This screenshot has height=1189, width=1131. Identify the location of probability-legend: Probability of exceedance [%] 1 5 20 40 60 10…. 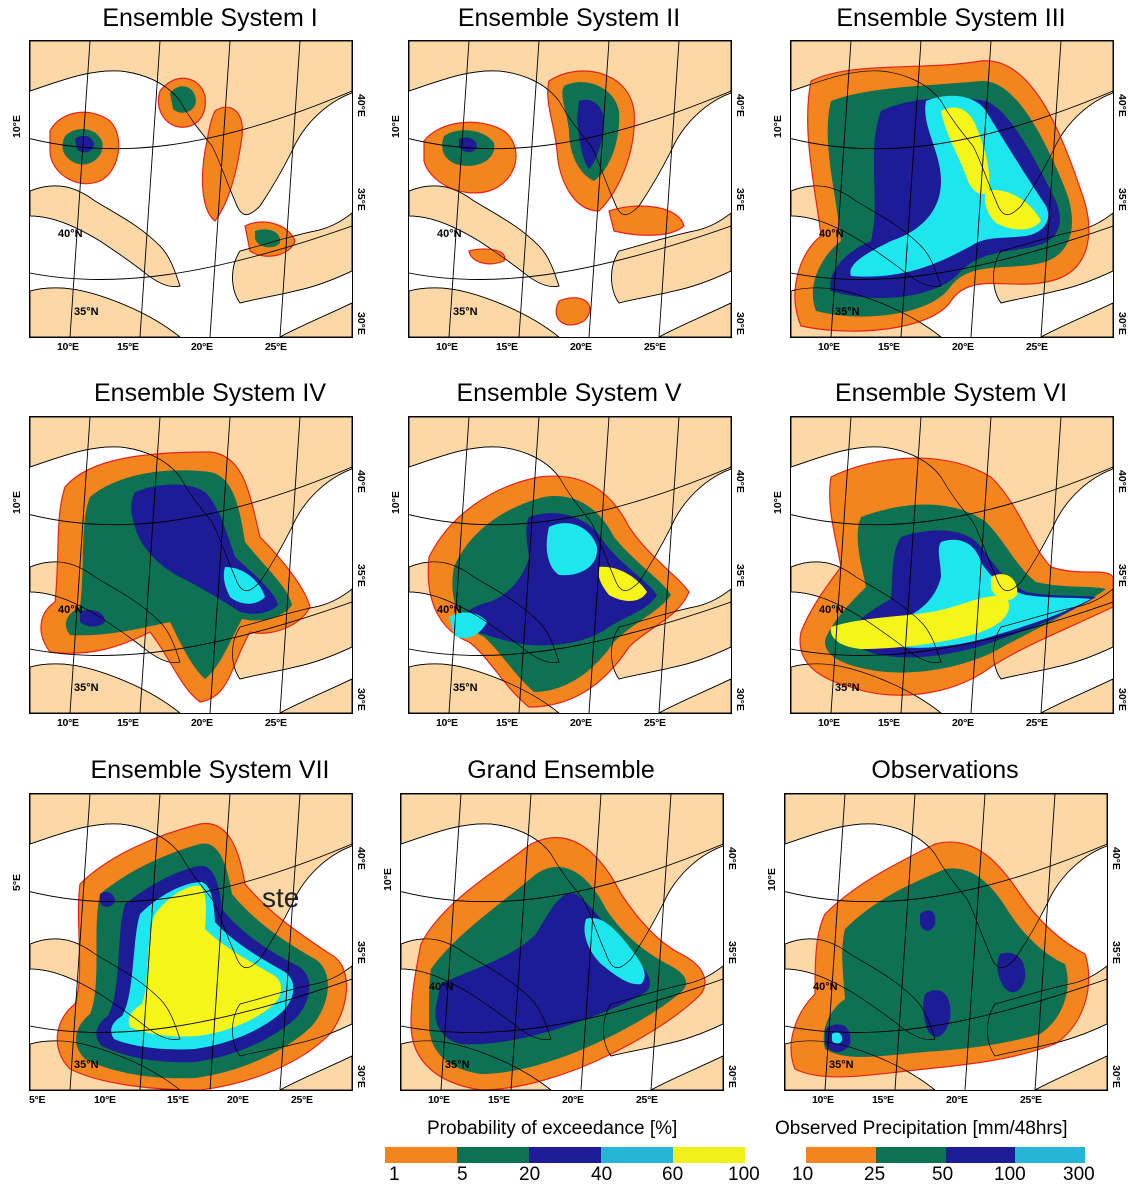
(572, 1153).